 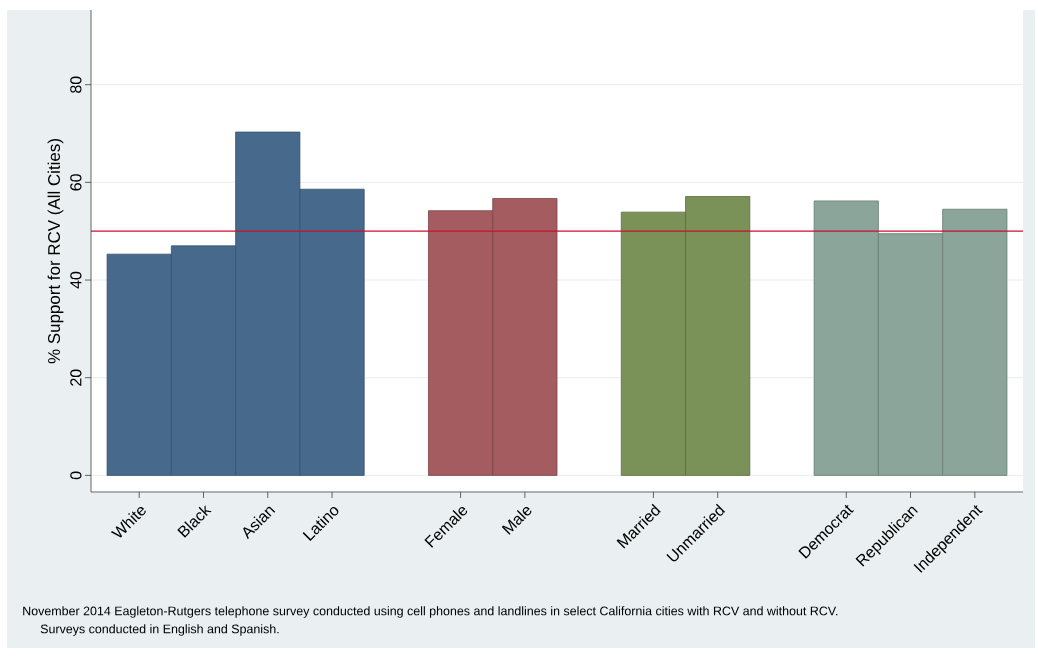 I want to click on y-tick-label: 40, so click(x=76, y=280).